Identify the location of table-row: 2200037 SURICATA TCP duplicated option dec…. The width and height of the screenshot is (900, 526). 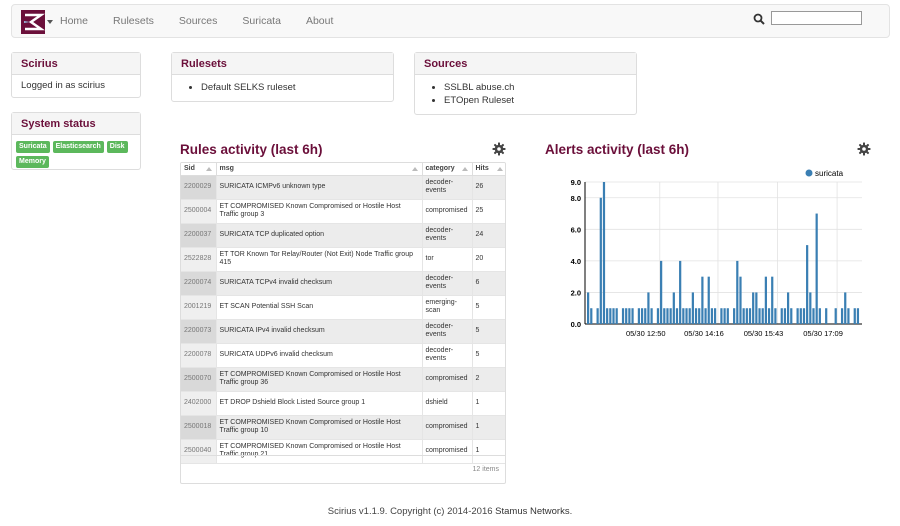
(343, 235).